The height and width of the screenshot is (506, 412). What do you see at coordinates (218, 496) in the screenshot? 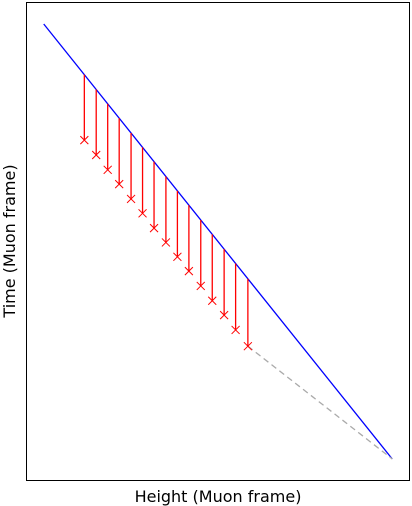
I see `x-axis-label: Height (Muon frame)` at bounding box center [218, 496].